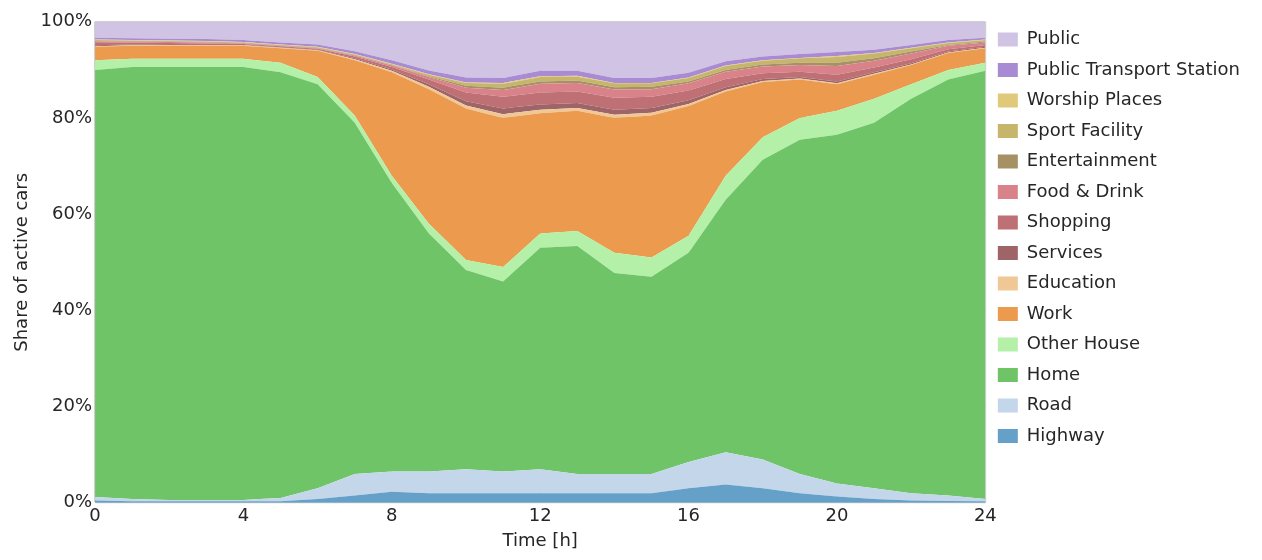 The width and height of the screenshot is (1262, 560). I want to click on legend-label: Home, so click(1053, 373).